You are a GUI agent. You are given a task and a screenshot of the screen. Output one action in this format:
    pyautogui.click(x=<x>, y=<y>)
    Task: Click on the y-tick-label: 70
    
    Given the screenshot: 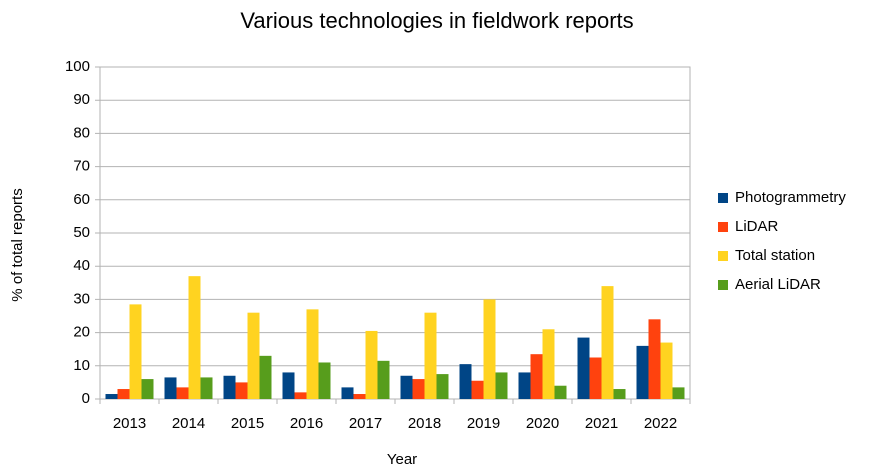 What is the action you would take?
    pyautogui.click(x=81, y=166)
    